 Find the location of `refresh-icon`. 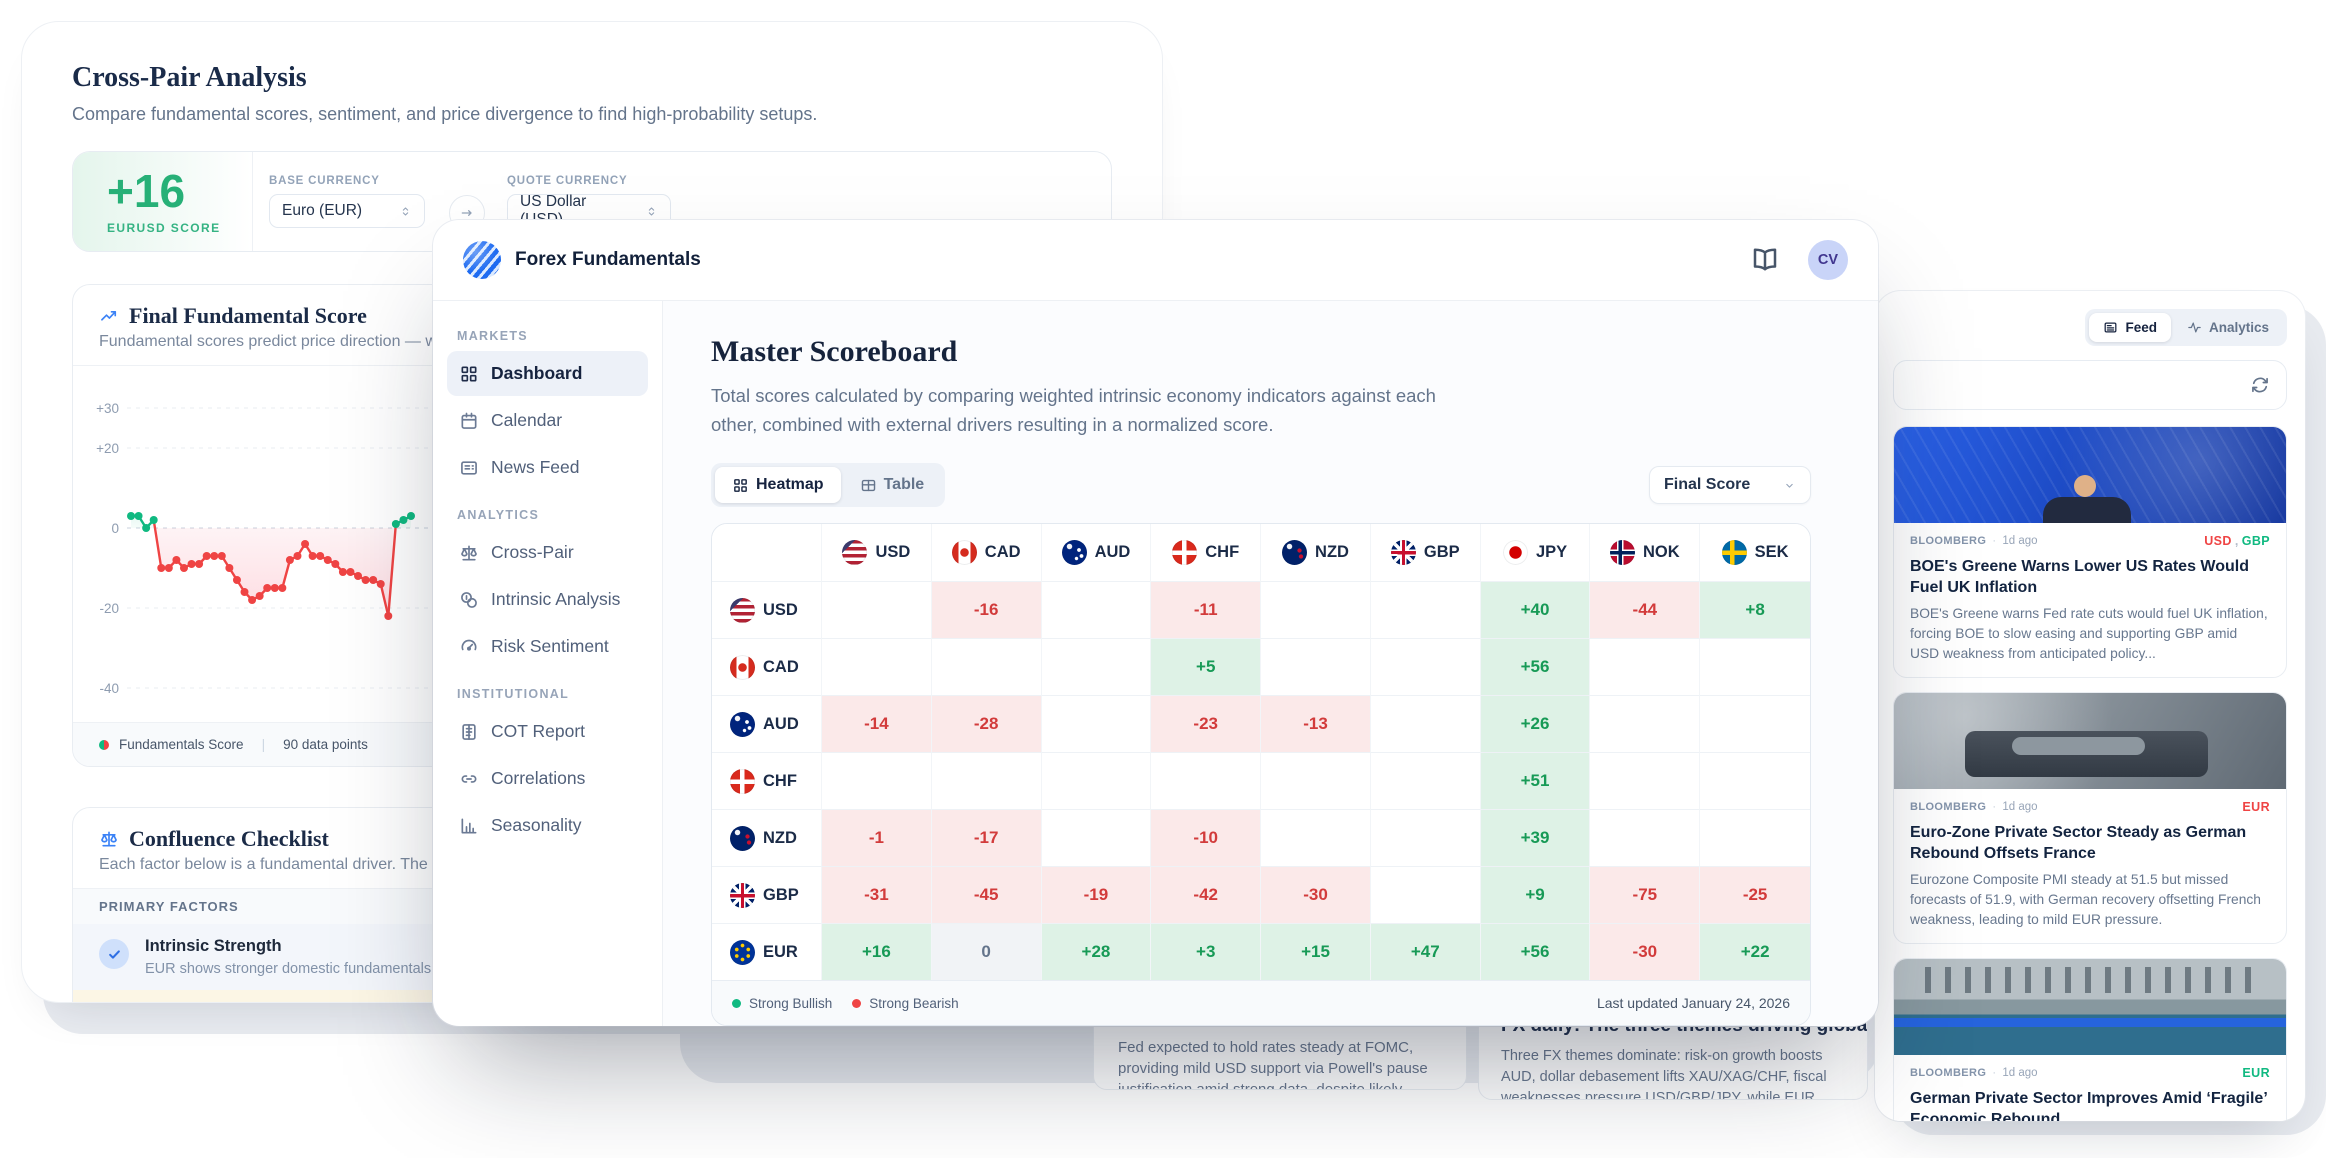

refresh-icon is located at coordinates (2260, 385).